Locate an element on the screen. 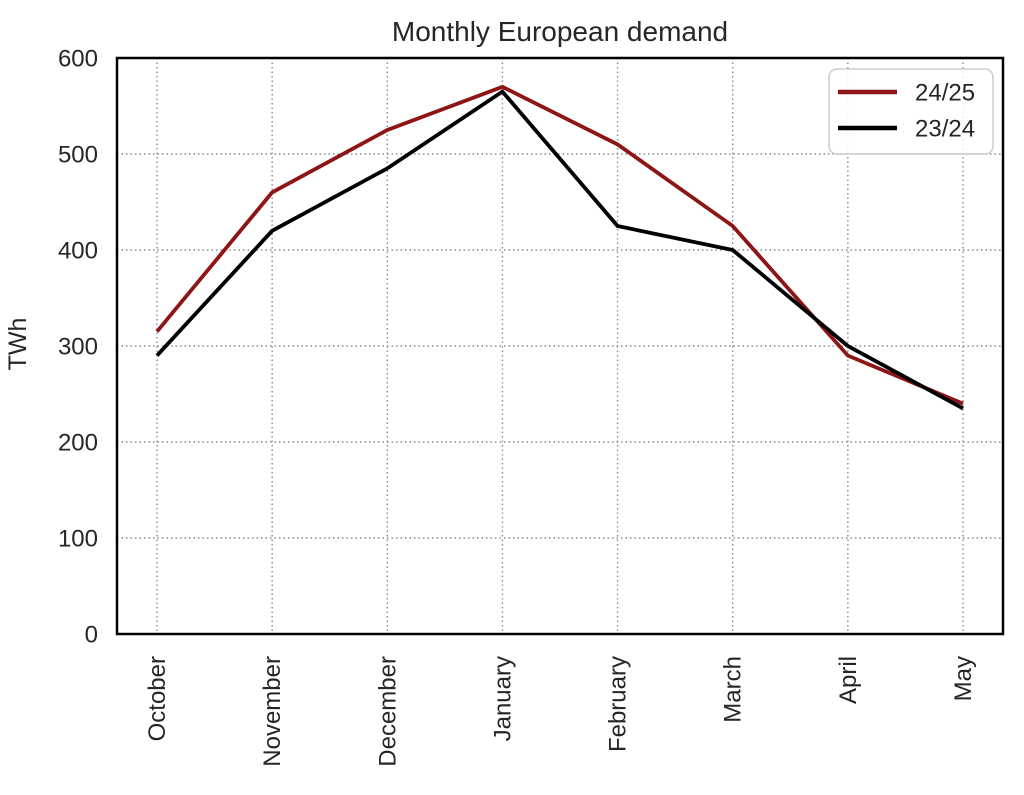  y-tick-label-600: 600 is located at coordinates (78, 58).